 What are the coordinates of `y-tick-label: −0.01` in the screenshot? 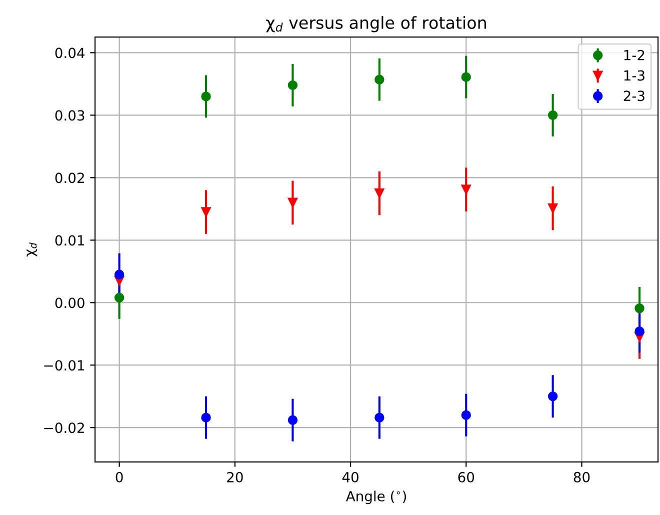 It's located at (64, 365).